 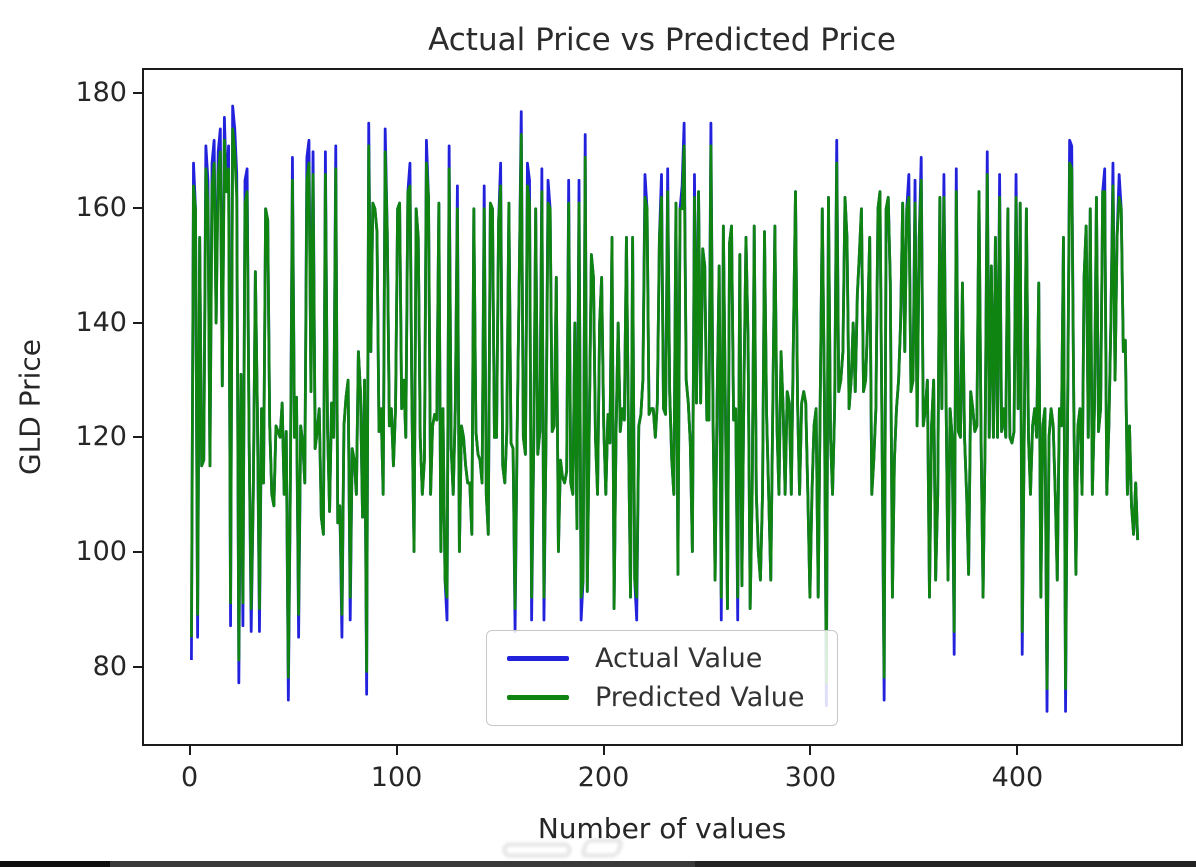 I want to click on legend-item-predicted: Predicted Value, so click(x=672, y=697).